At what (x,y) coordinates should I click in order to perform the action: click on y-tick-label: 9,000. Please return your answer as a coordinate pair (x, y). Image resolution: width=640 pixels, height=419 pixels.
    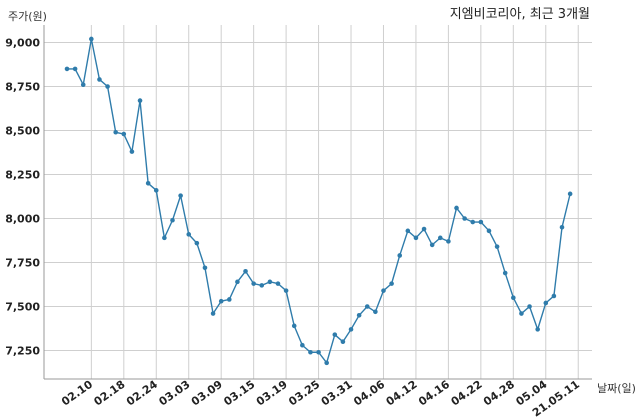
    Looking at the image, I should click on (22, 43).